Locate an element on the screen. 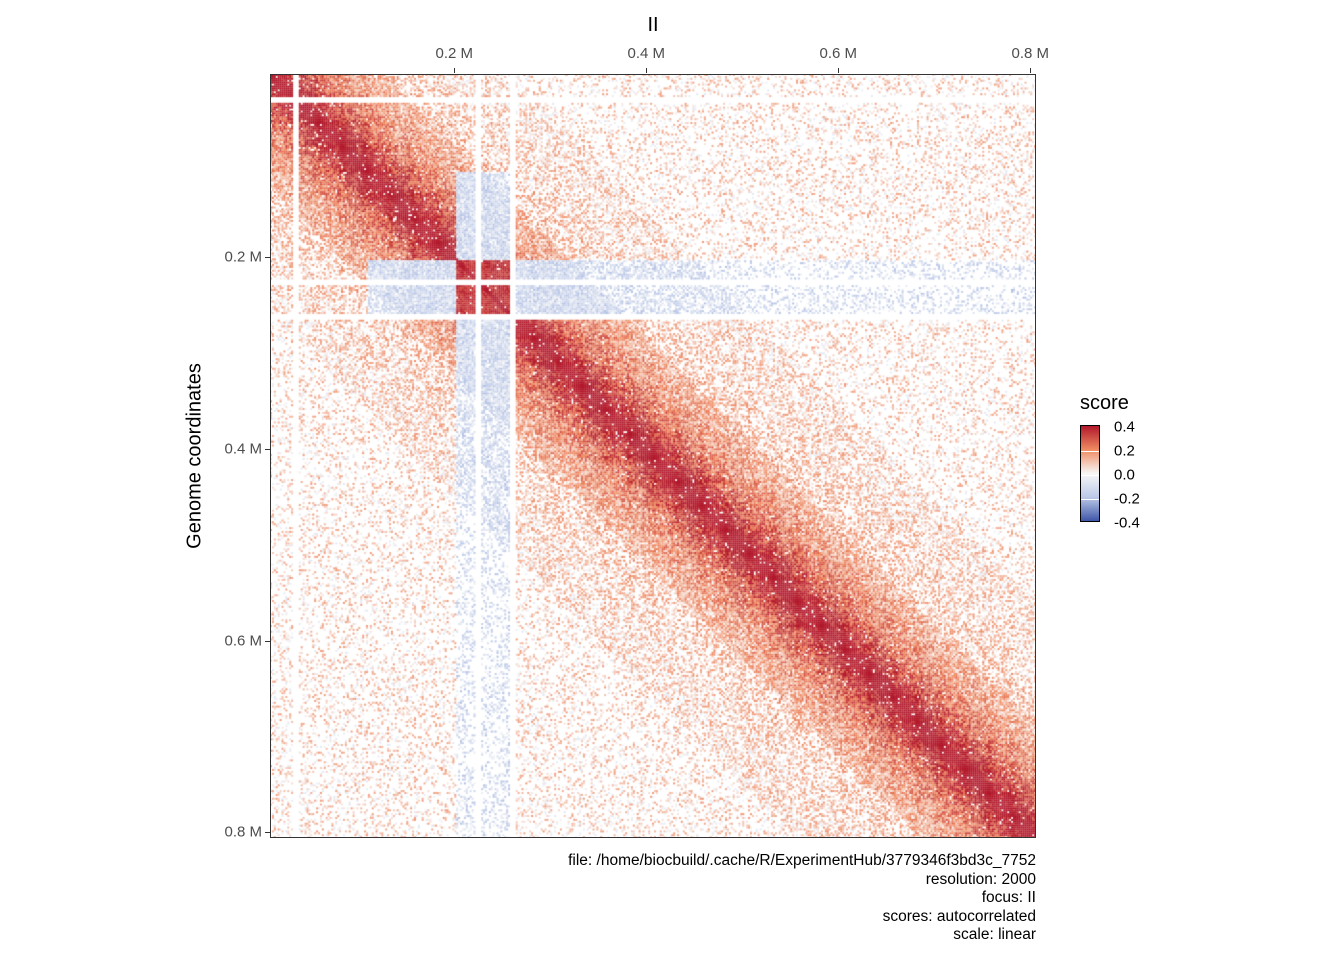 The width and height of the screenshot is (1344, 960). legend-label: -0.4 is located at coordinates (1127, 523).